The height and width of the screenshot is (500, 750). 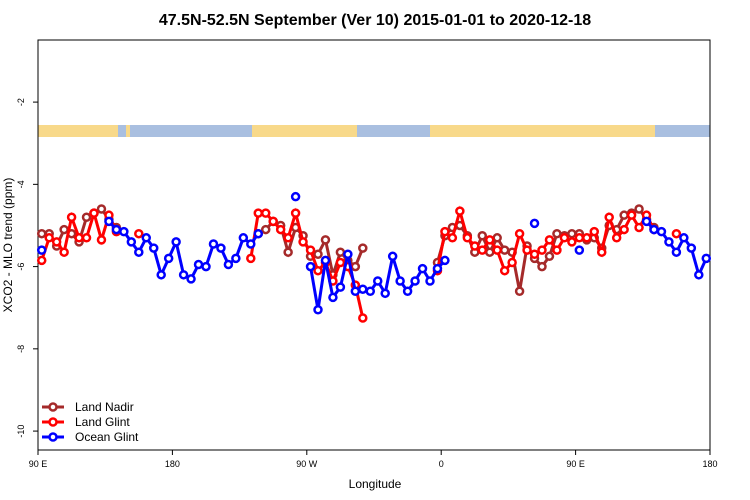 I want to click on y-tick-label: -6, so click(x=21, y=267).